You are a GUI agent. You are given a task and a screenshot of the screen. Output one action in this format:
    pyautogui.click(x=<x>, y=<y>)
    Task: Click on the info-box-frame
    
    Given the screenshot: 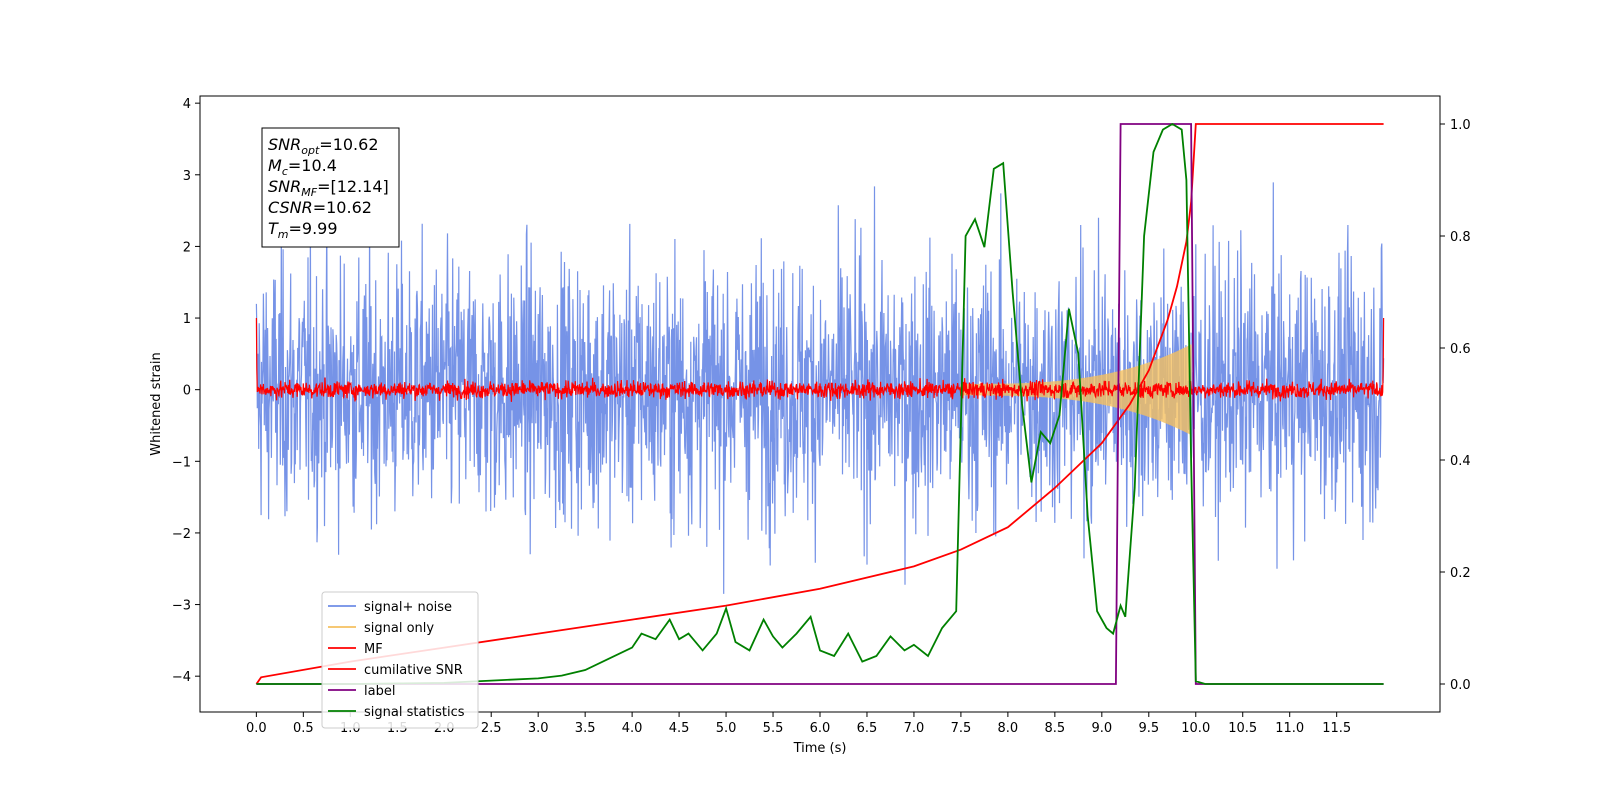 What is the action you would take?
    pyautogui.click(x=330, y=187)
    